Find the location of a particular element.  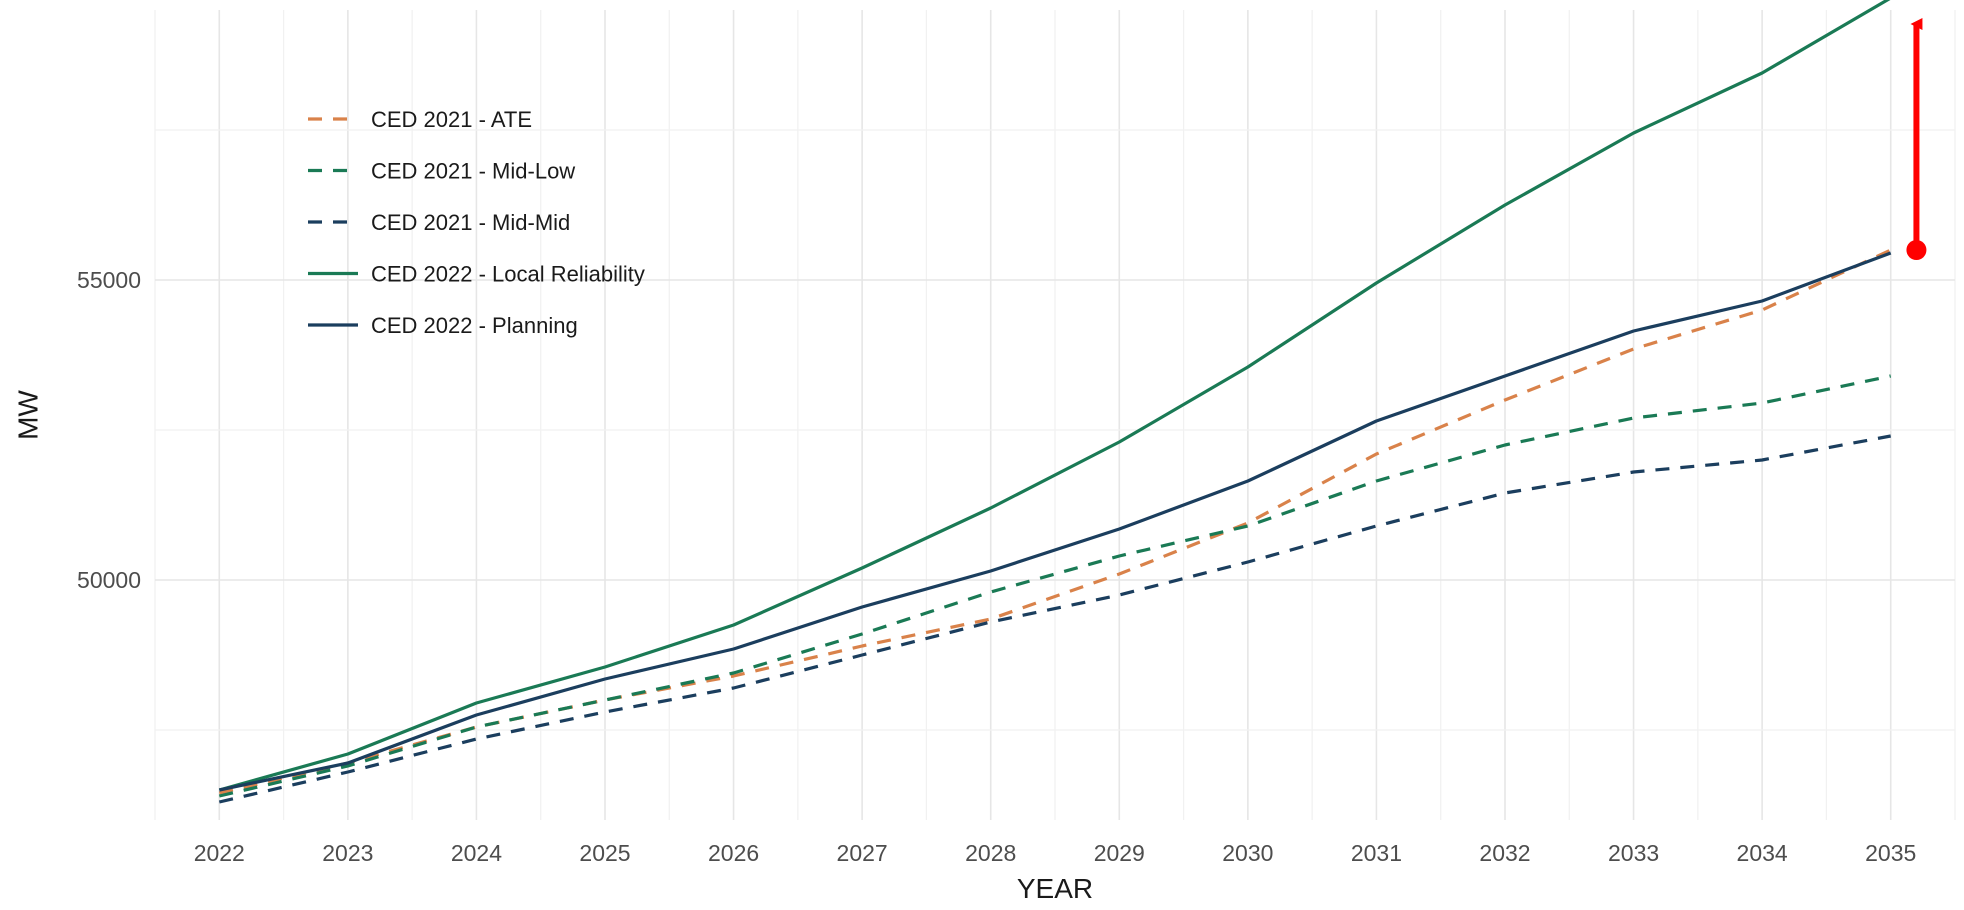

legend-item-ced-2022-planning: CED 2022 - Planning is located at coordinates (443, 325).